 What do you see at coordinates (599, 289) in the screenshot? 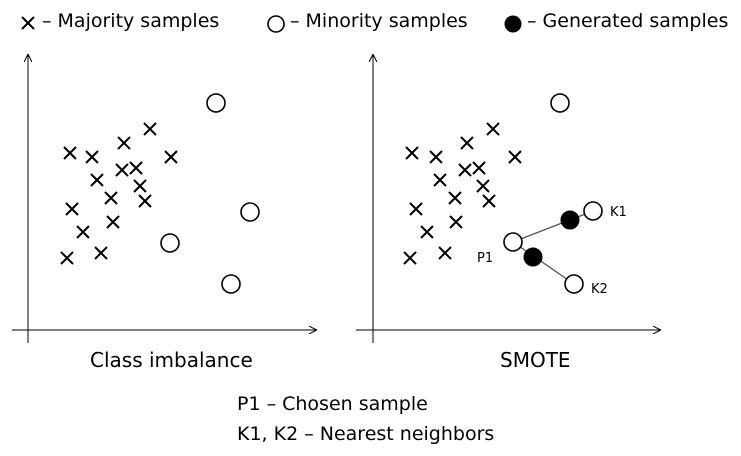
I see `label-k2: K2` at bounding box center [599, 289].